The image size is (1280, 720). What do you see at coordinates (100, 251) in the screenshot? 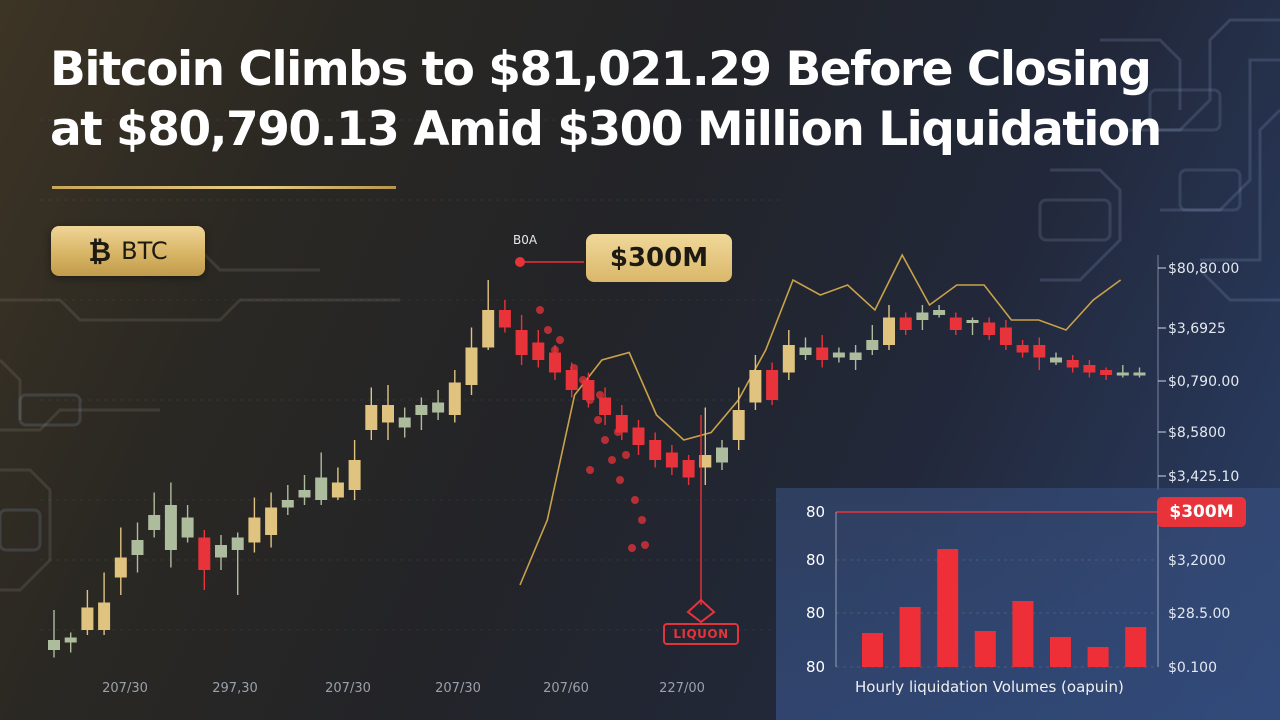
I see `bitcoin-icon: ₿` at bounding box center [100, 251].